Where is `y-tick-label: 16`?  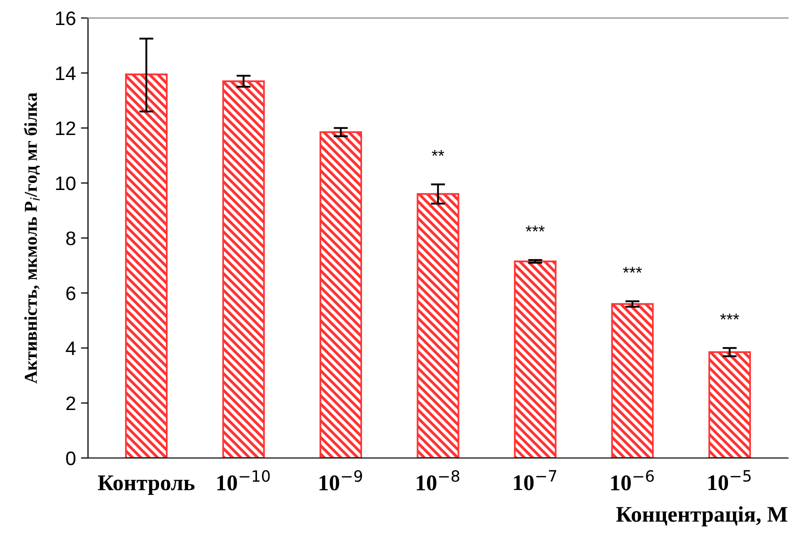 y-tick-label: 16 is located at coordinates (66, 18).